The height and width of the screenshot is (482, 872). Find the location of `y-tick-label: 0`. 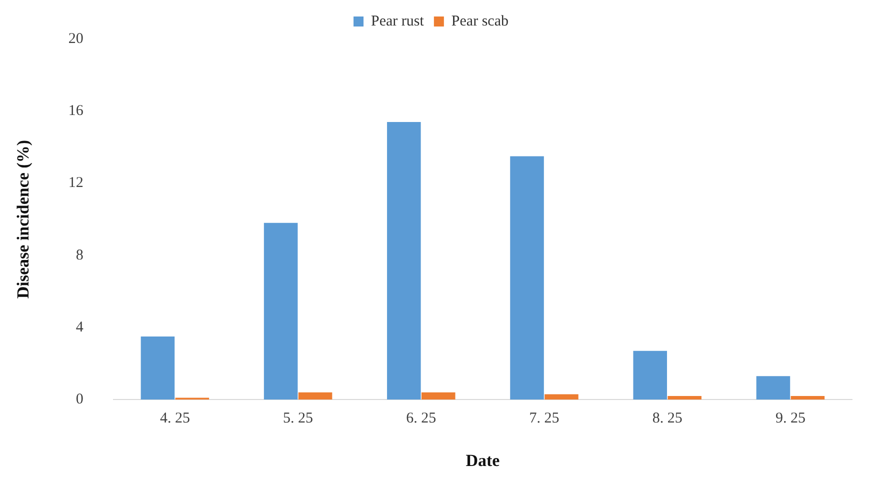

y-tick-label: 0 is located at coordinates (80, 400).